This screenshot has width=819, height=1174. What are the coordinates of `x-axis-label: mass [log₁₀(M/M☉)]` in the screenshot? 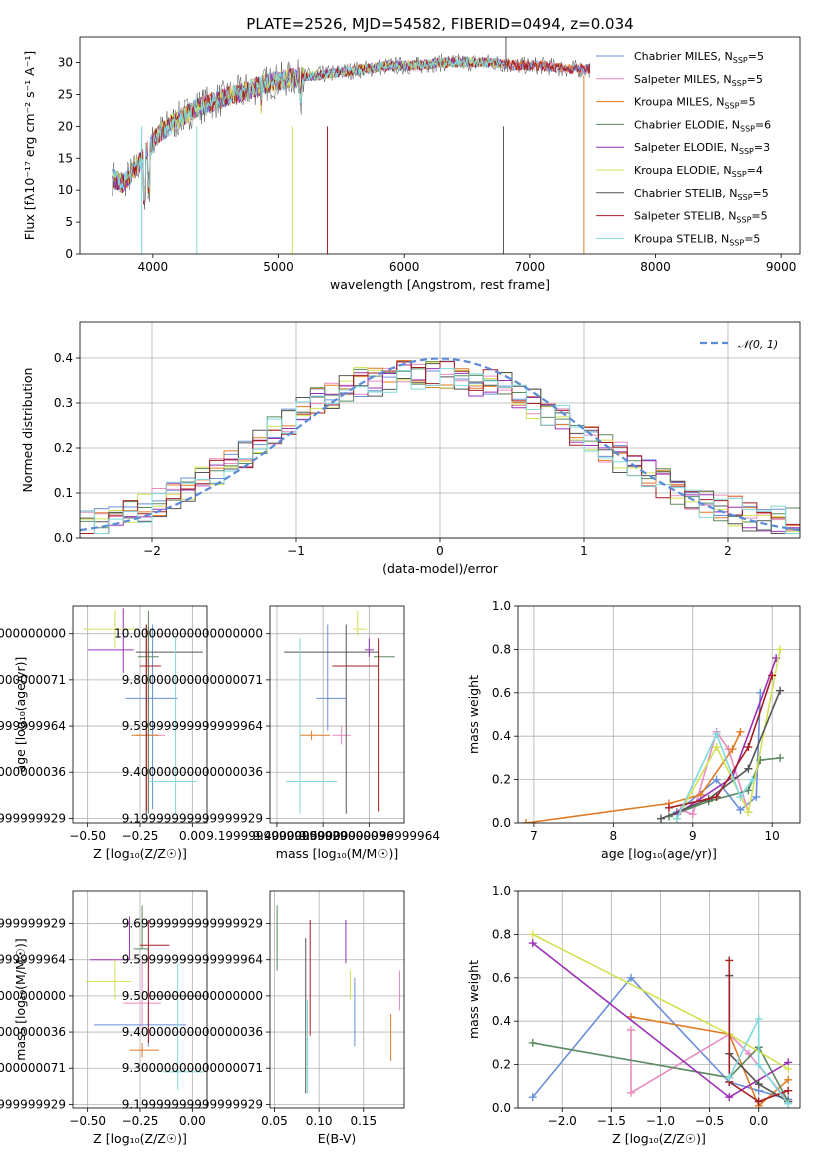 It's located at (337, 853).